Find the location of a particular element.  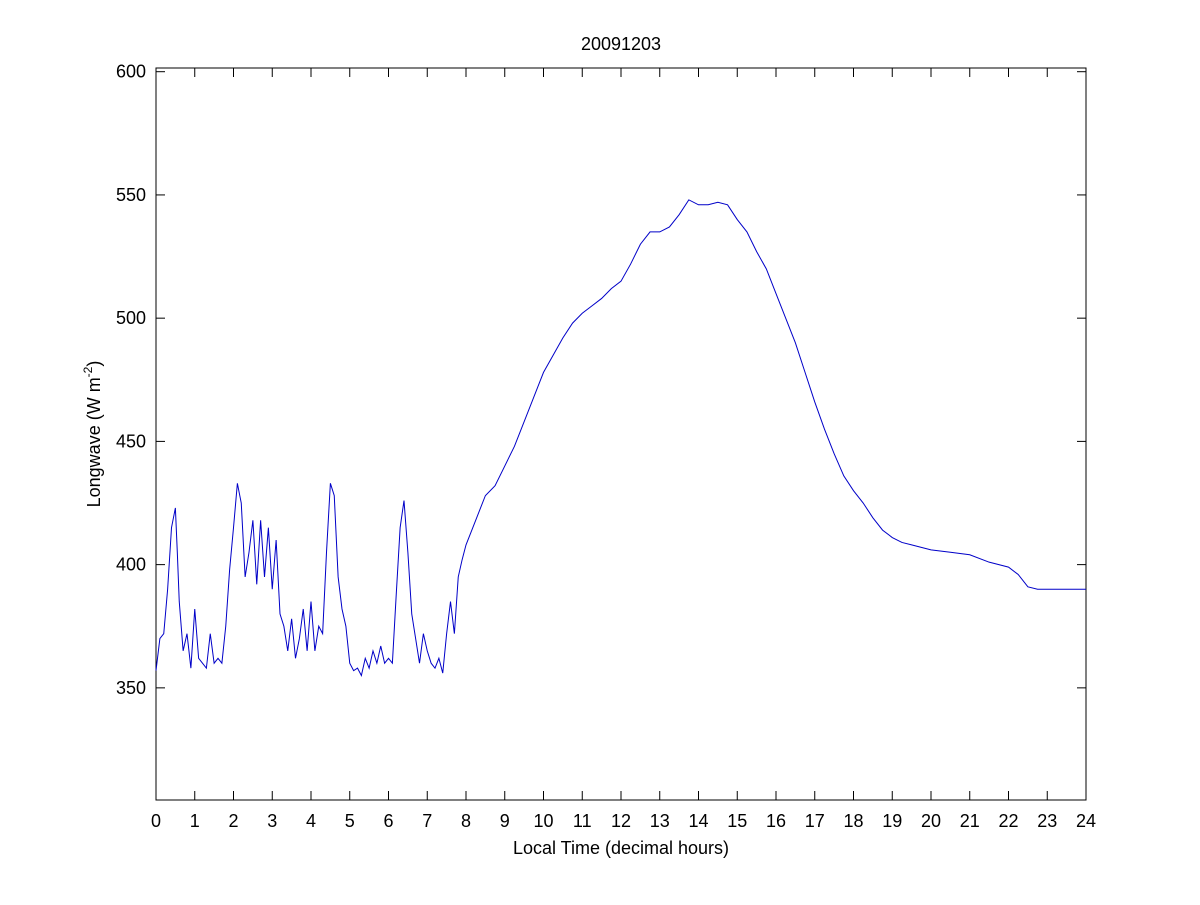

x-tick-label: 0 is located at coordinates (156, 821).